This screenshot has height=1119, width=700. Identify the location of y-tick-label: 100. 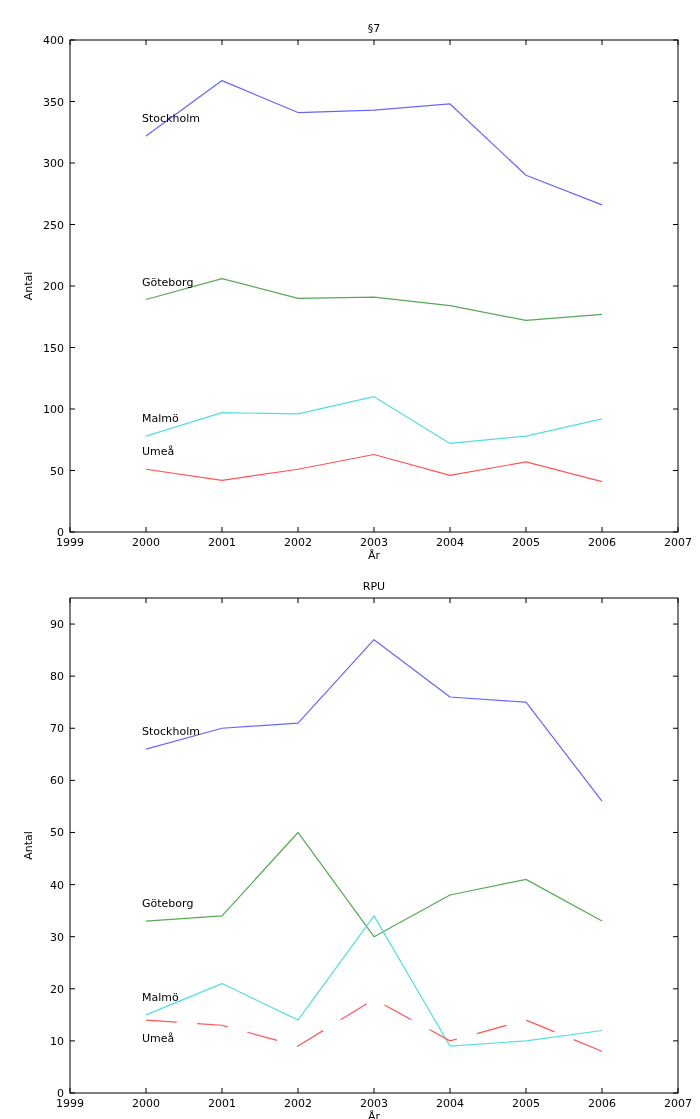
(53, 409).